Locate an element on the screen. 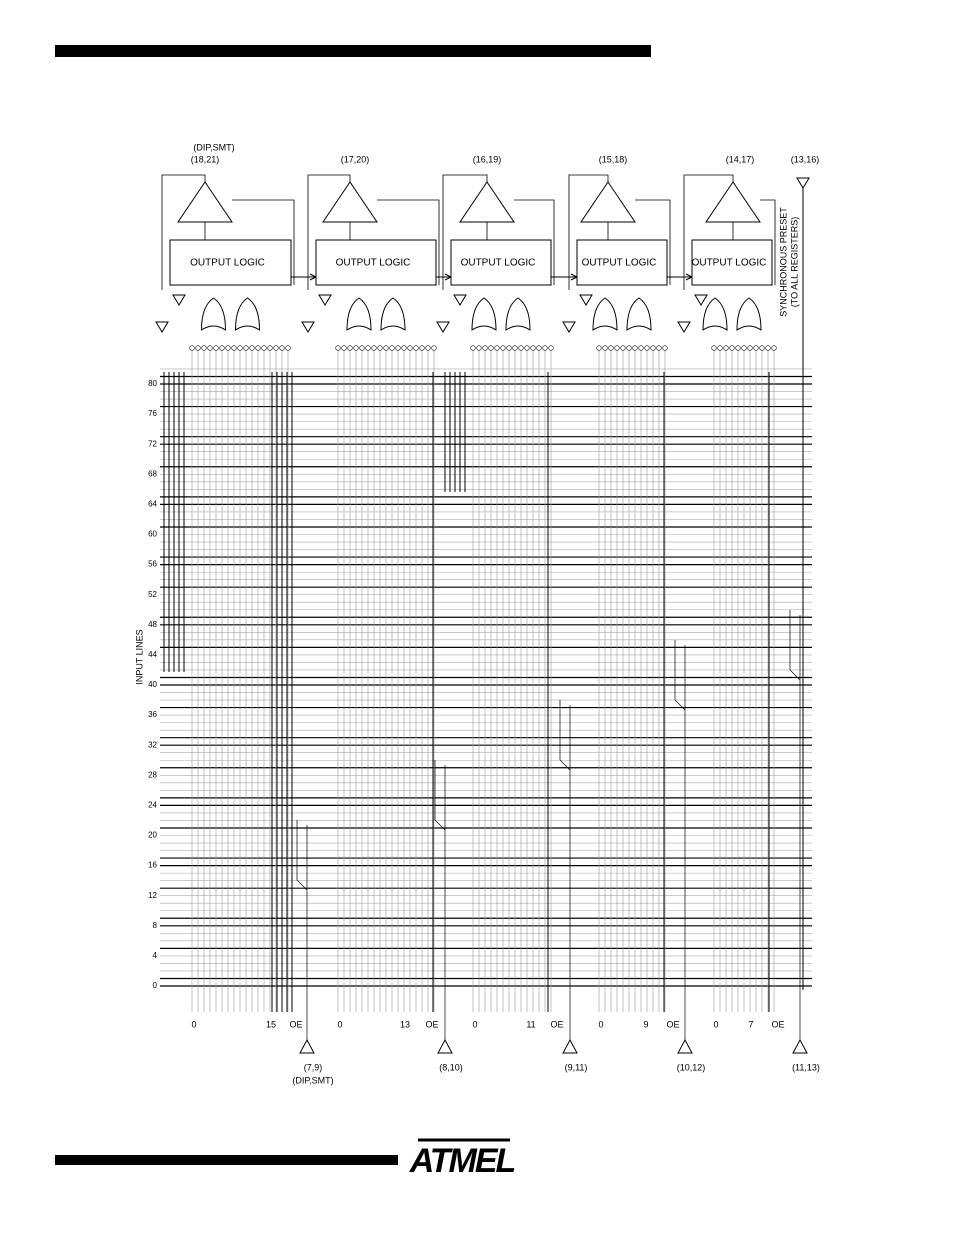 Image resolution: width=954 pixels, height=1235 pixels. input-line-tick: 64 is located at coordinates (152, 504).